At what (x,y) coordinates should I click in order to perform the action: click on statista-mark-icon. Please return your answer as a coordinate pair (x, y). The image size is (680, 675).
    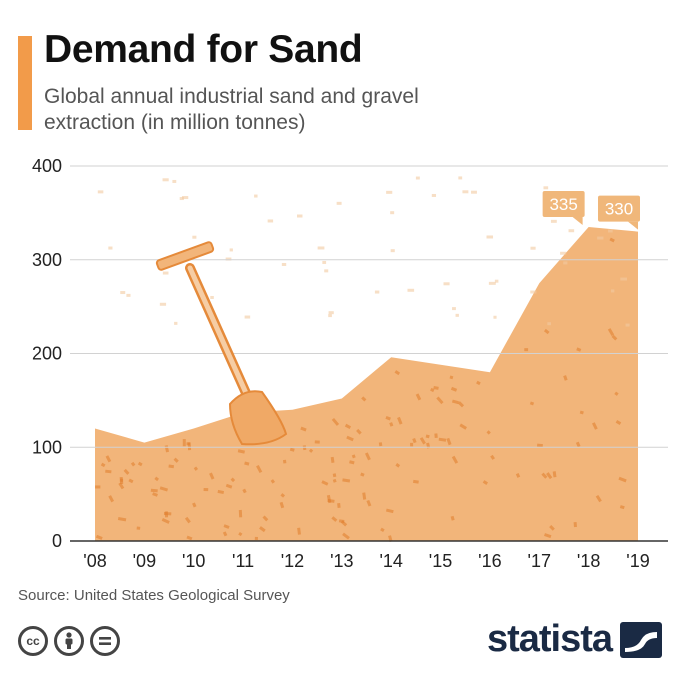
    Looking at the image, I should click on (641, 639).